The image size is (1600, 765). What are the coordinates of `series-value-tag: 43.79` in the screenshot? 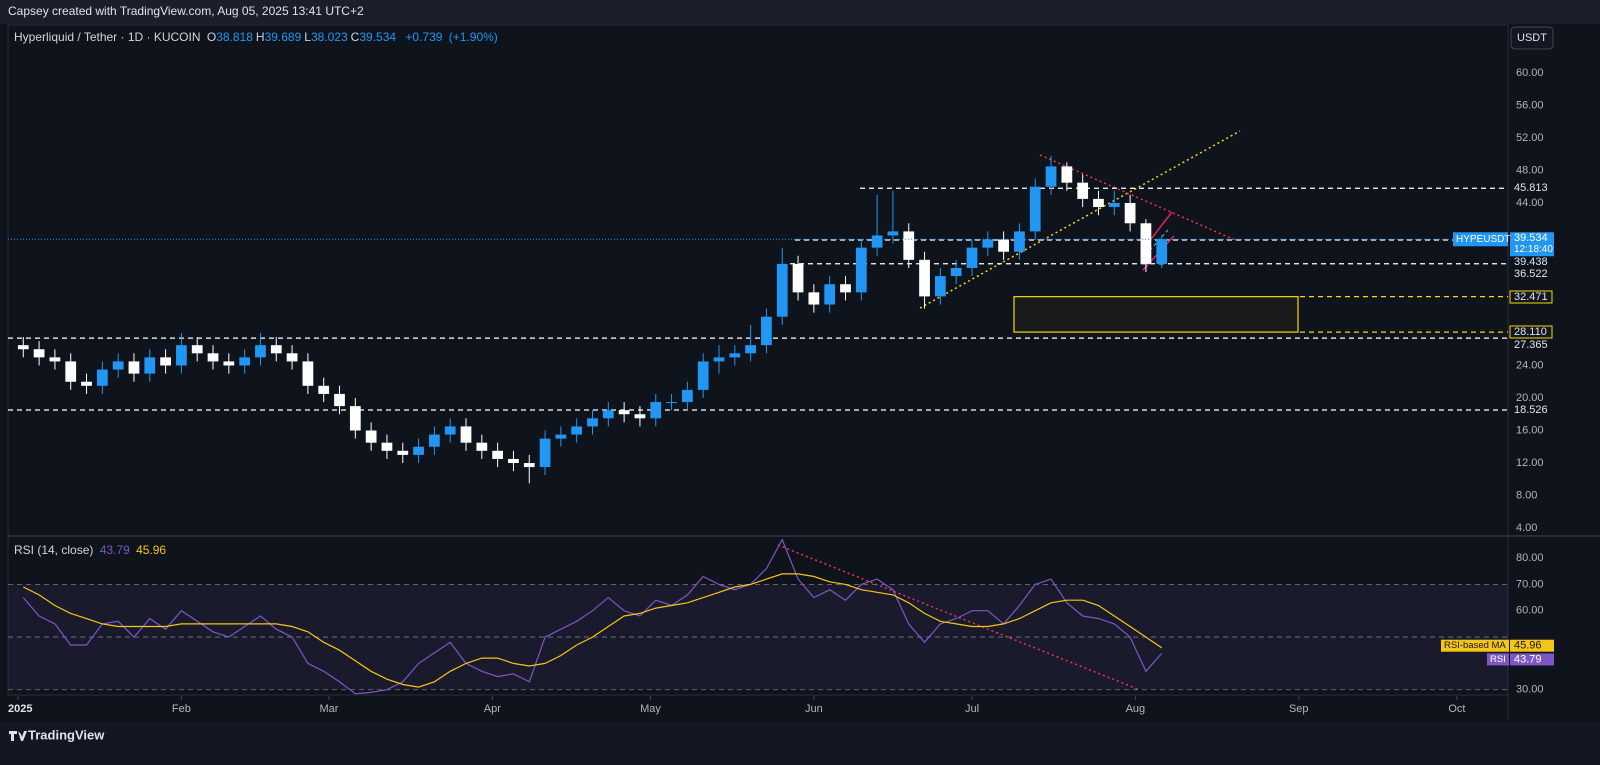 It's located at (1528, 659).